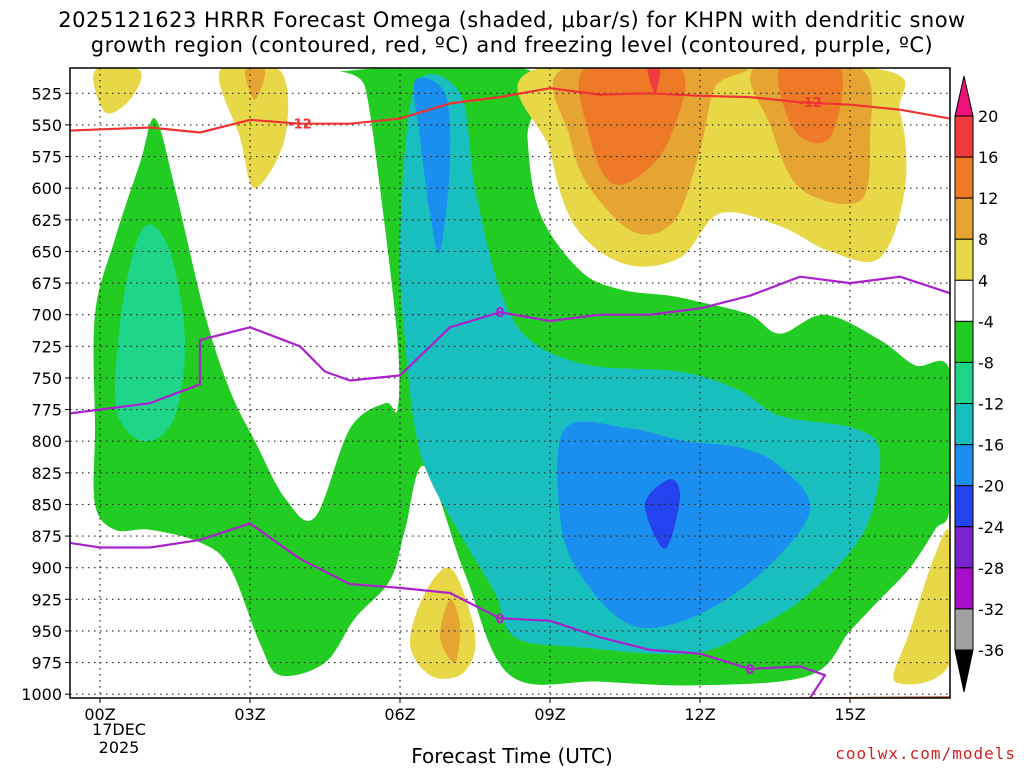  I want to click on y-tick-label: 1000, so click(41, 694).